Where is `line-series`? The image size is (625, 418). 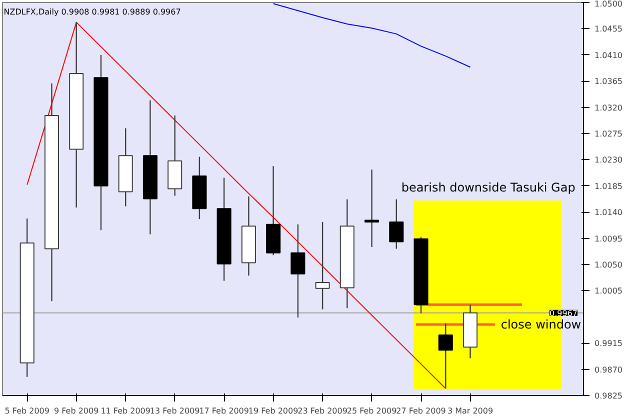 line-series is located at coordinates (371, 35).